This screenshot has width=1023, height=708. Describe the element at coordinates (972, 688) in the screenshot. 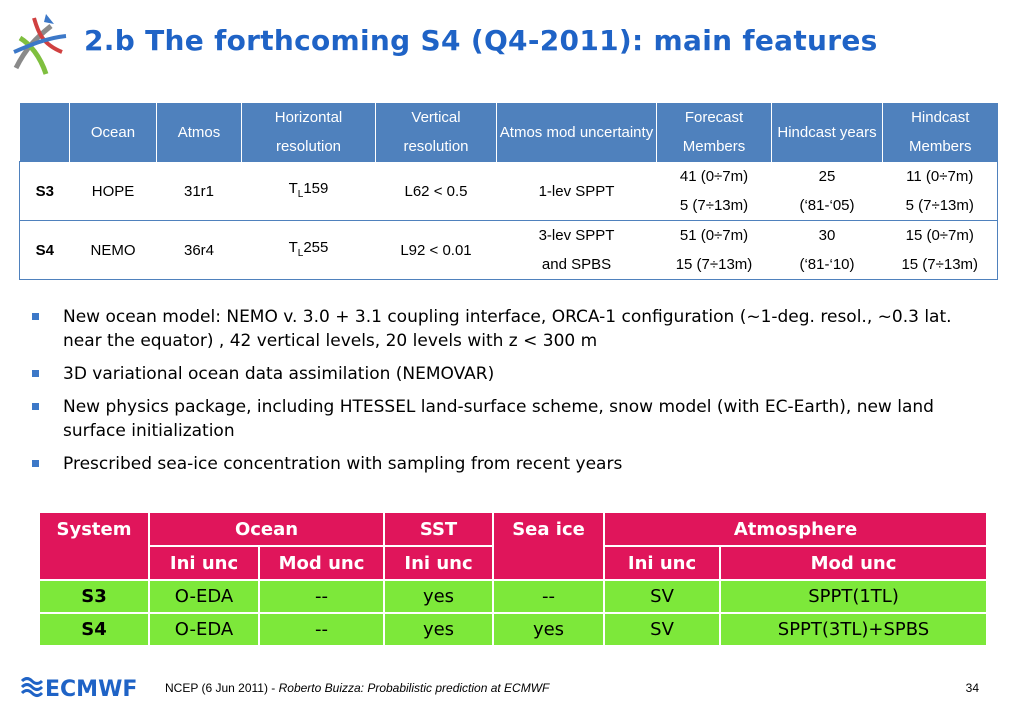

I see `page-number: 34` at that location.